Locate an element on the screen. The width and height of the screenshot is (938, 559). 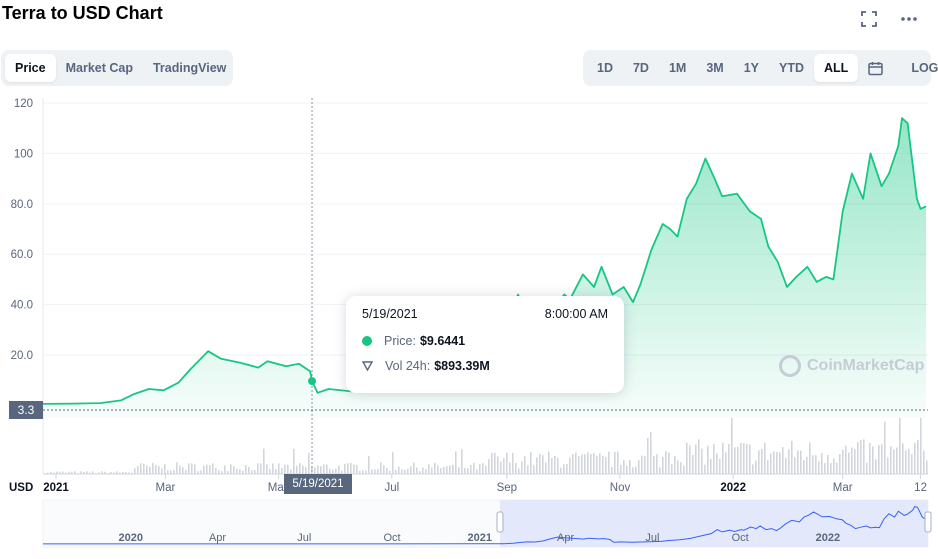
range-ytd: YTD is located at coordinates (792, 68).